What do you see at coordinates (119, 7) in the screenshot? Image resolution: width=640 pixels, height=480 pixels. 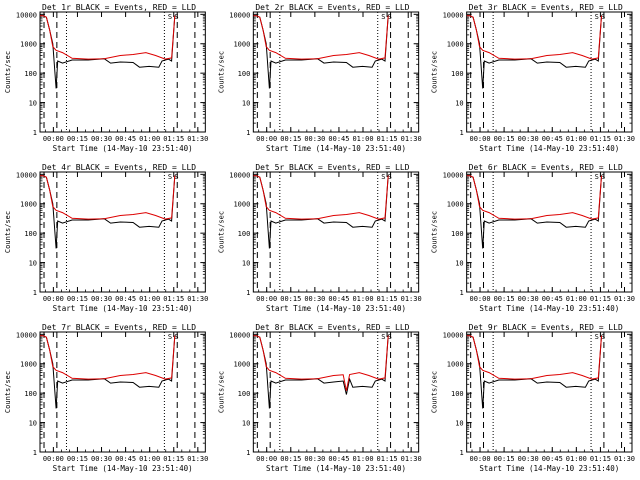 I see `panel-title: Det 1r BLACK = Events, RED = LLD` at bounding box center [119, 7].